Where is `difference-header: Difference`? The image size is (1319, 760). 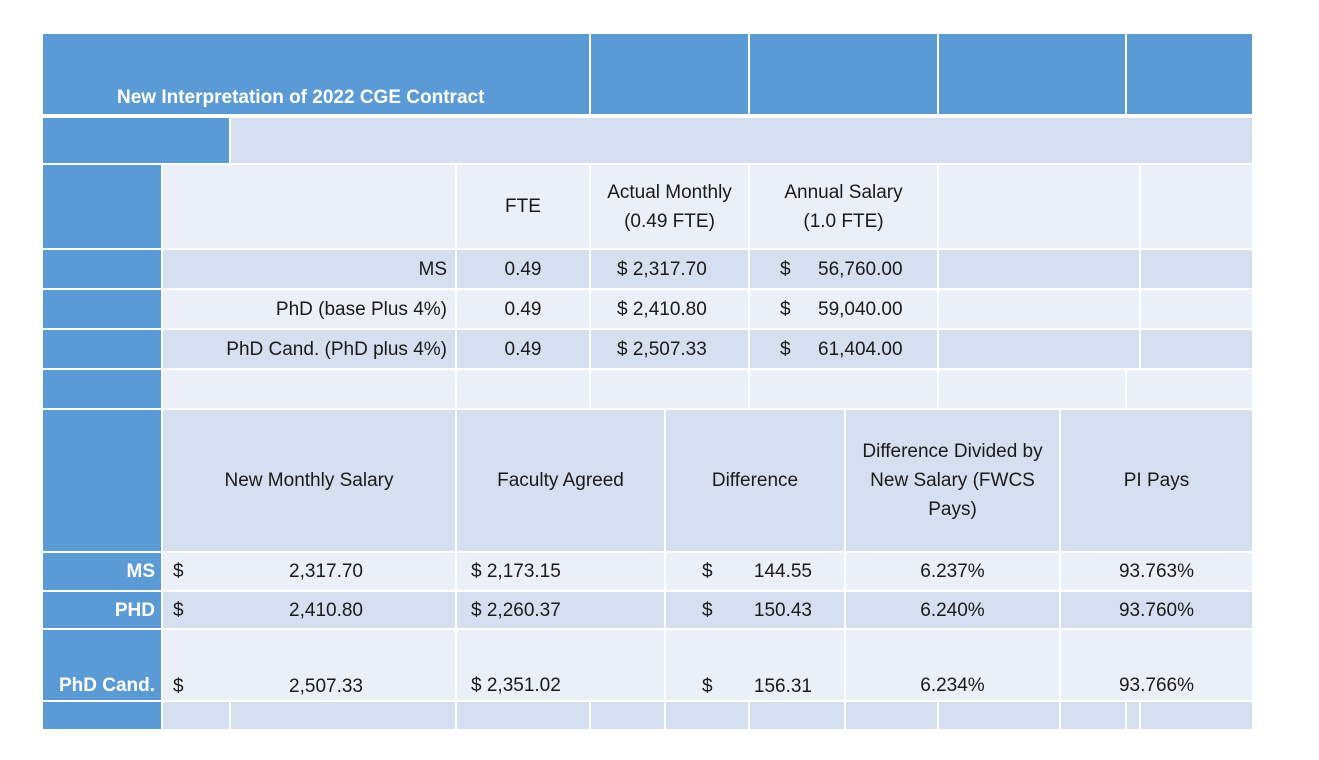 difference-header: Difference is located at coordinates (755, 480).